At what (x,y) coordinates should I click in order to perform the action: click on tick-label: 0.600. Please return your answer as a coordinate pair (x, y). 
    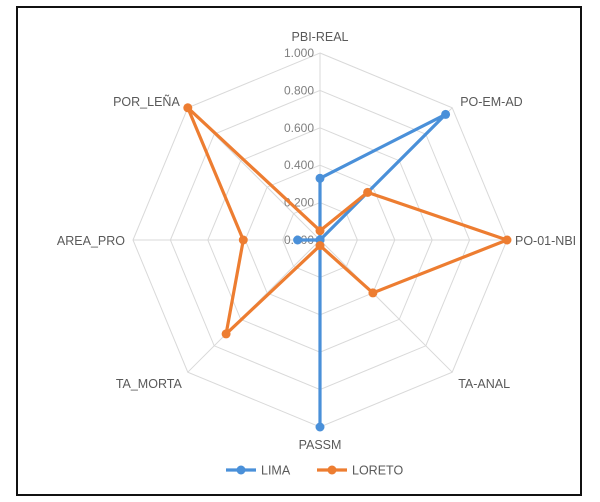
    Looking at the image, I should click on (299, 128).